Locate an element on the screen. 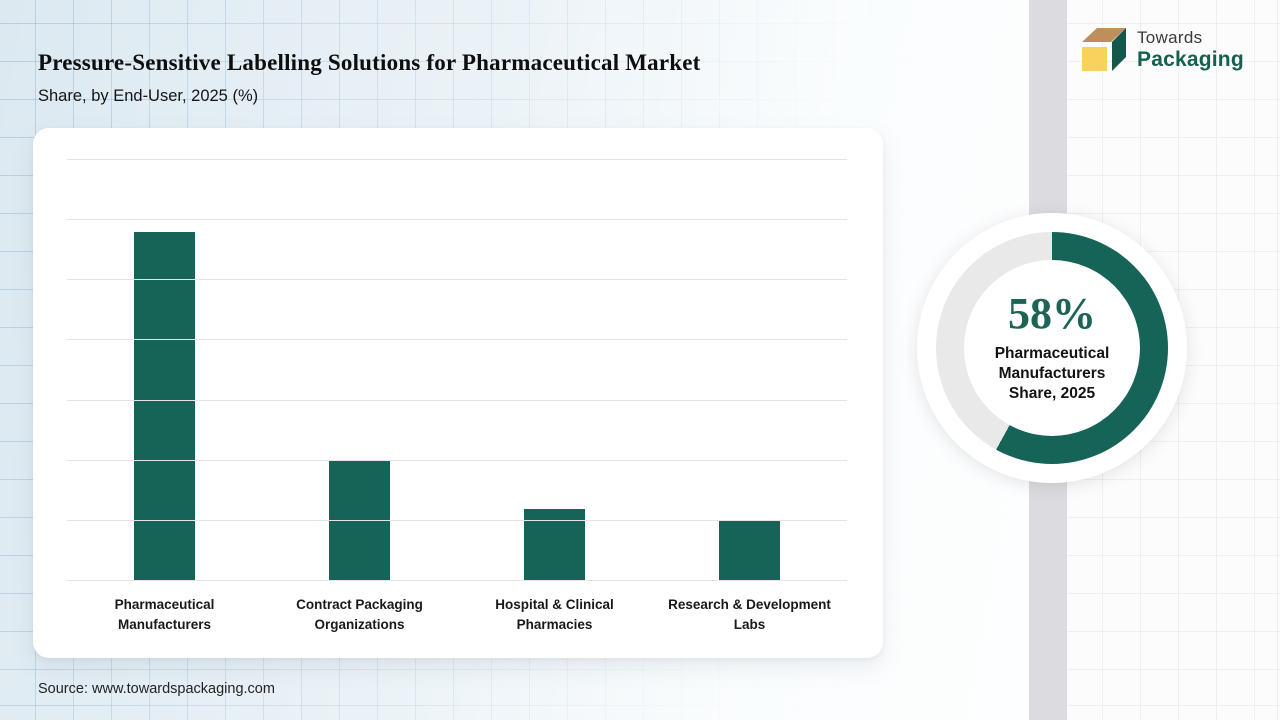  donut-percent-value: 58% is located at coordinates (1052, 313).